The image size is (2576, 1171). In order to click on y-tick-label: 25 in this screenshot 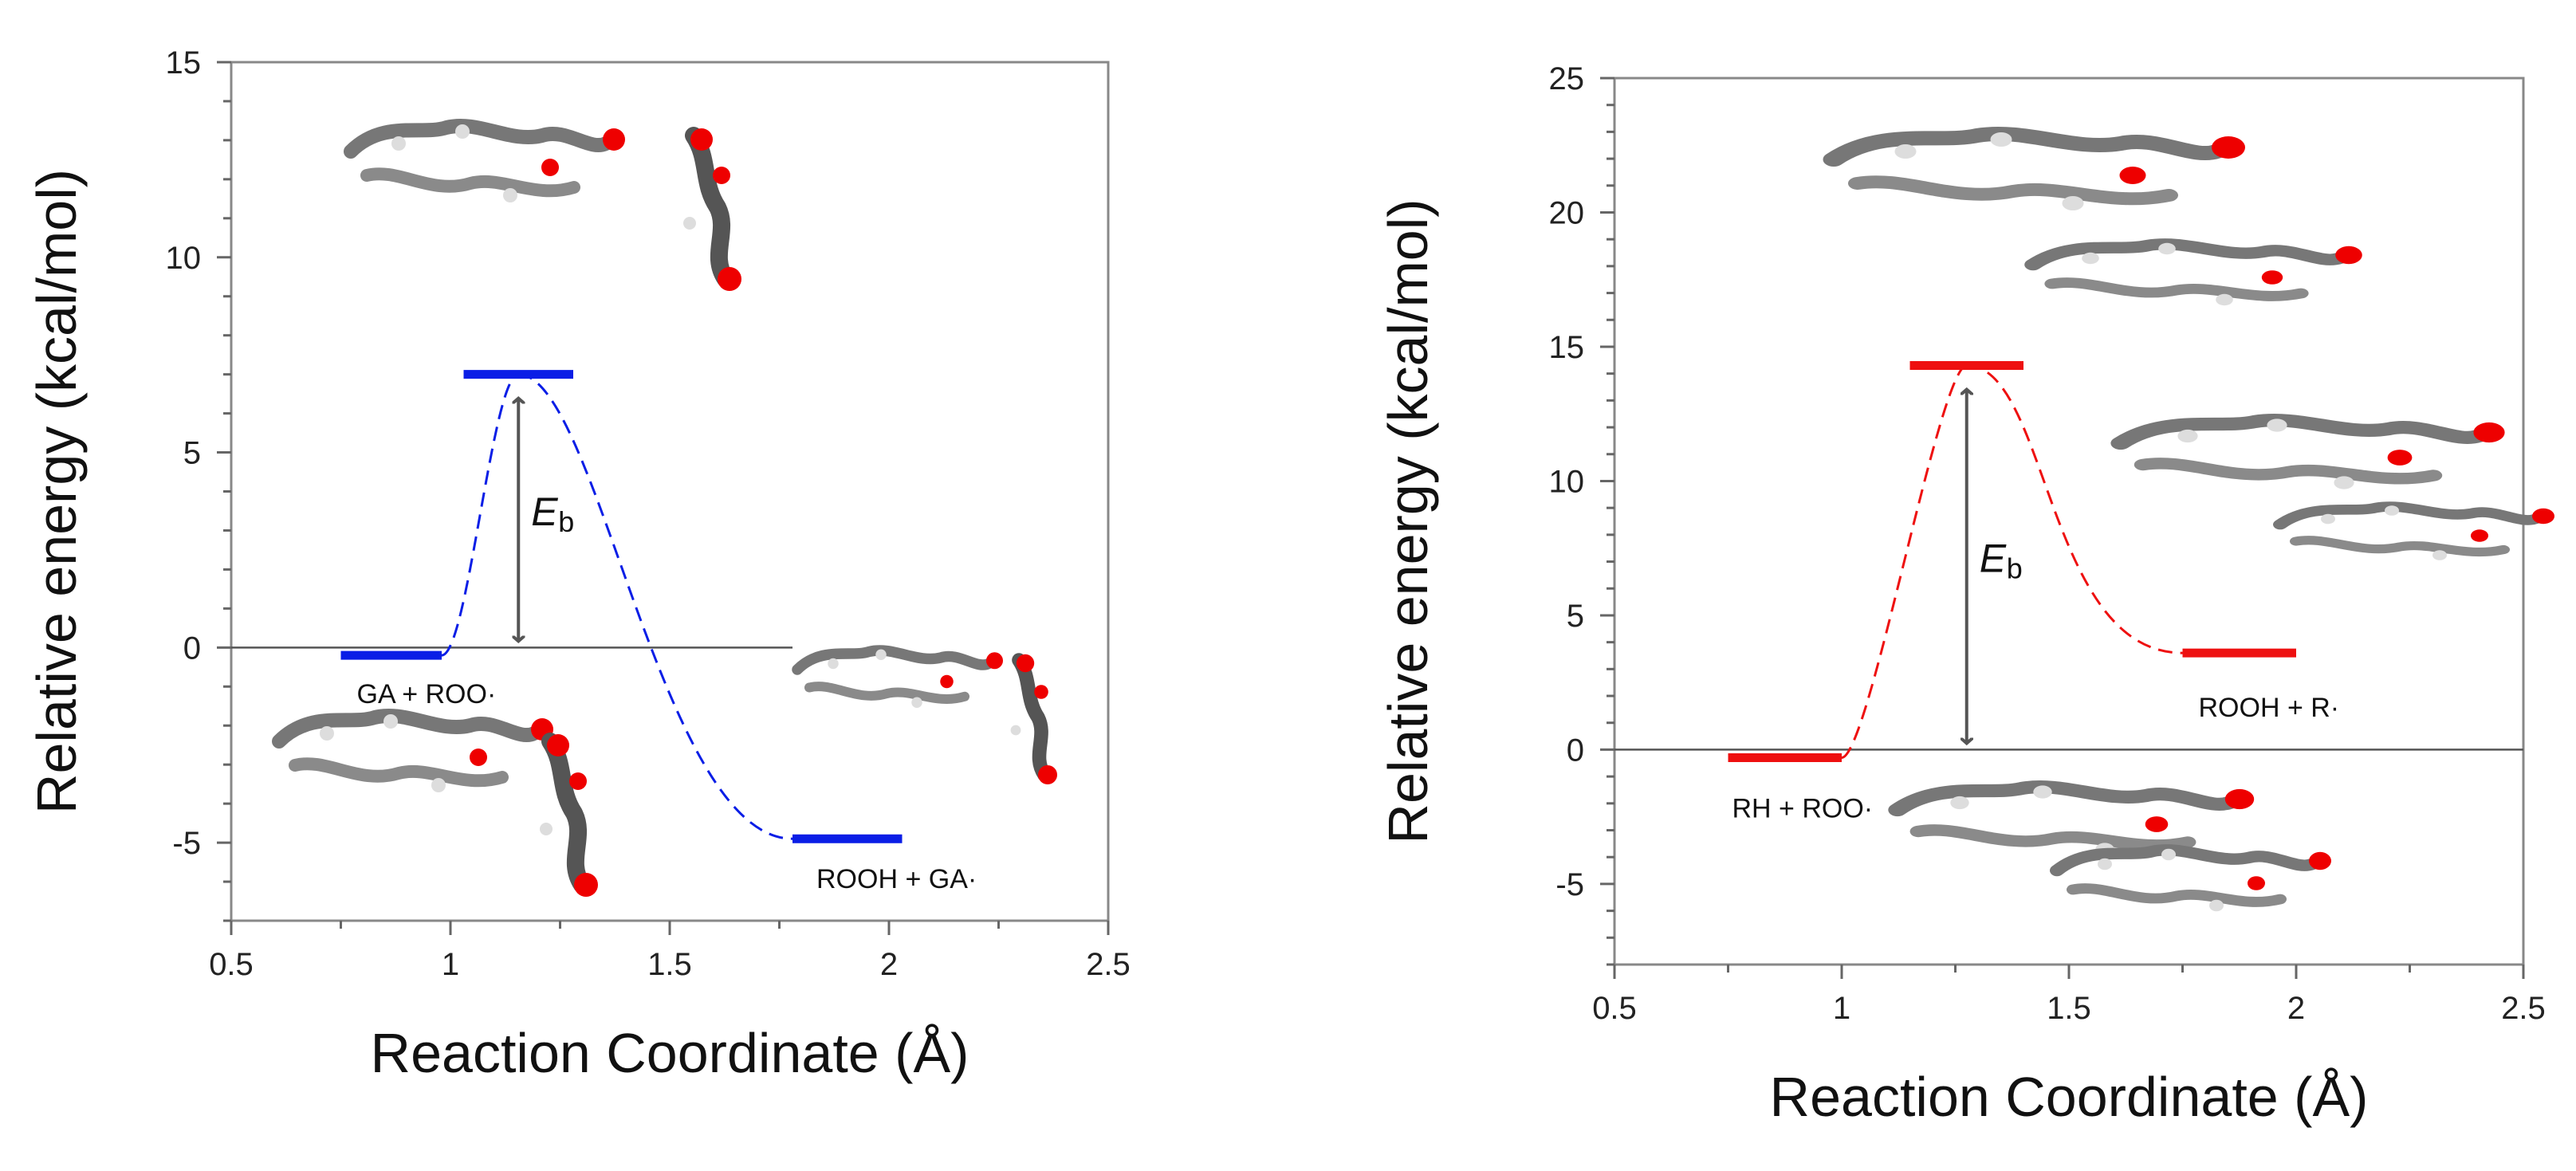, I will do `click(1567, 78)`.